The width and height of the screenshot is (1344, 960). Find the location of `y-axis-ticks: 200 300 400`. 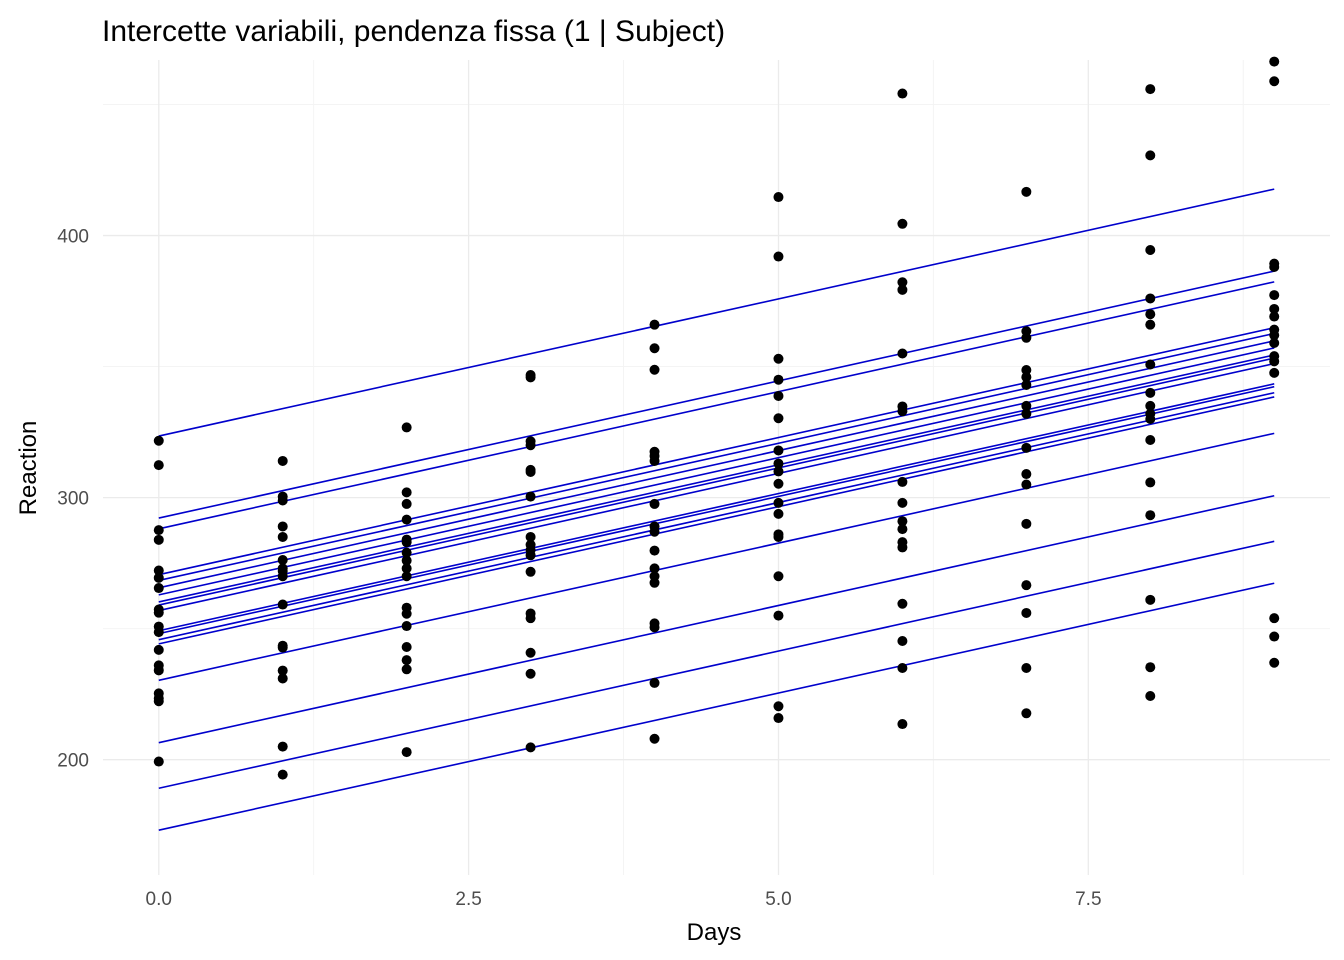

y-axis-ticks: 200 300 400 is located at coordinates (73, 499).